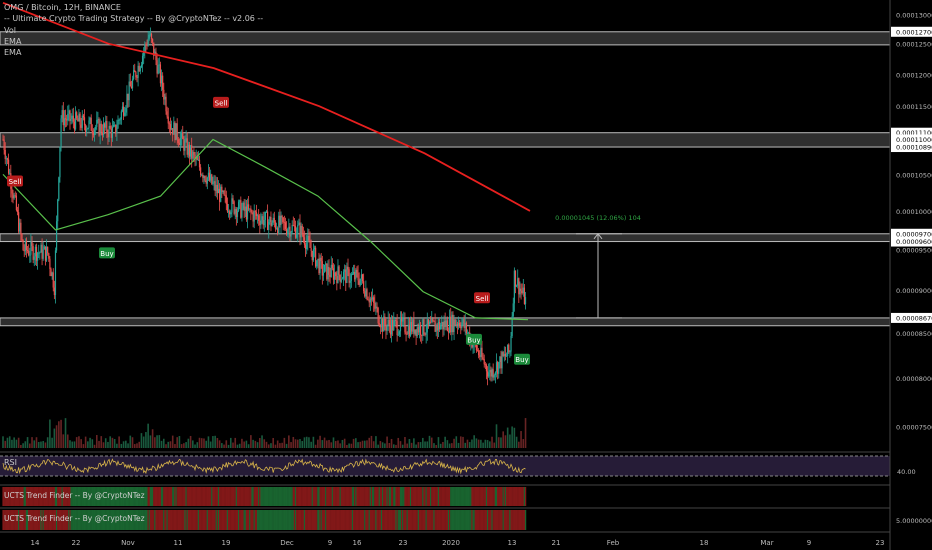  Describe the element at coordinates (911, 31) in the screenshot. I see `price-level-box` at that location.